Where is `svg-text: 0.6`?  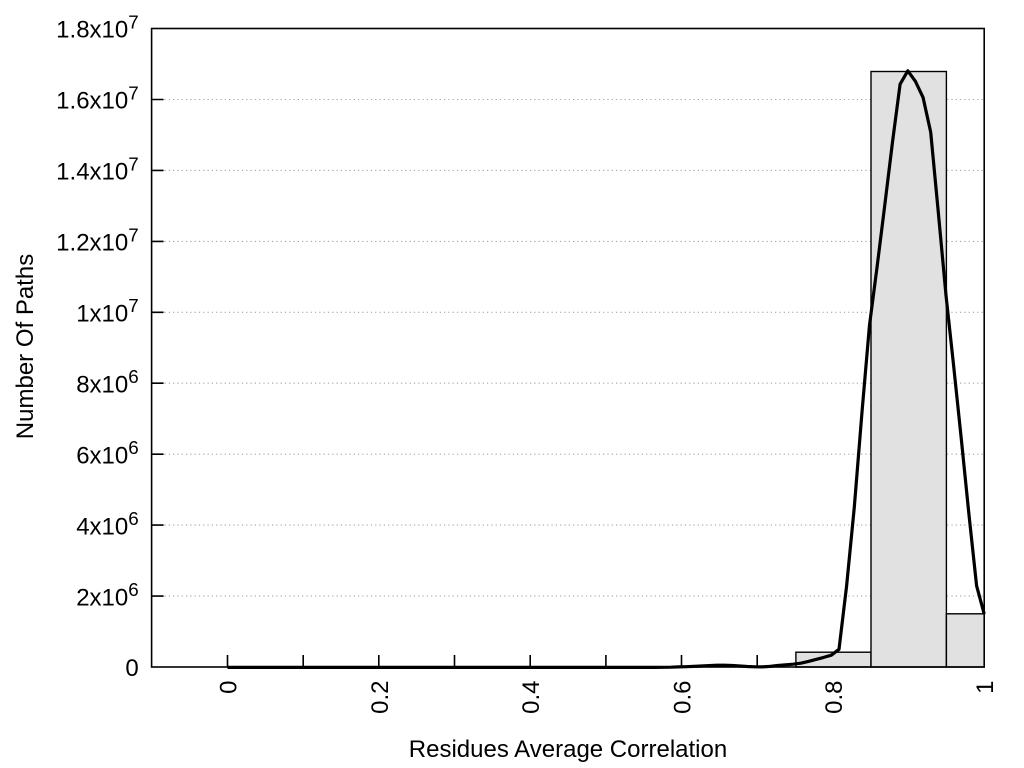
svg-text: 0.6 is located at coordinates (683, 697).